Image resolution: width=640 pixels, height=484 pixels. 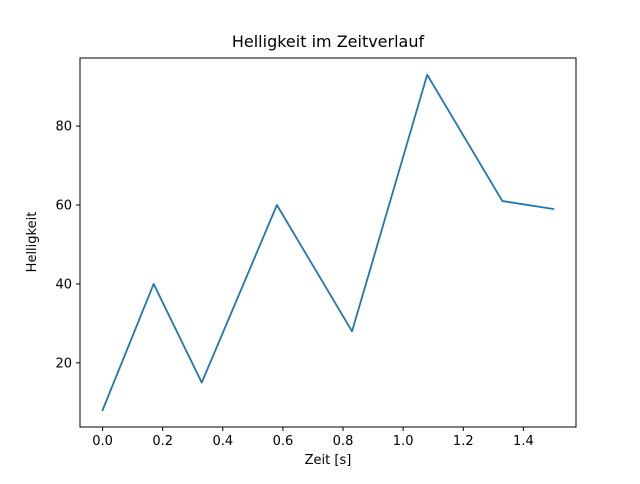 What do you see at coordinates (222, 441) in the screenshot?
I see `x-tick-label: 0.4` at bounding box center [222, 441].